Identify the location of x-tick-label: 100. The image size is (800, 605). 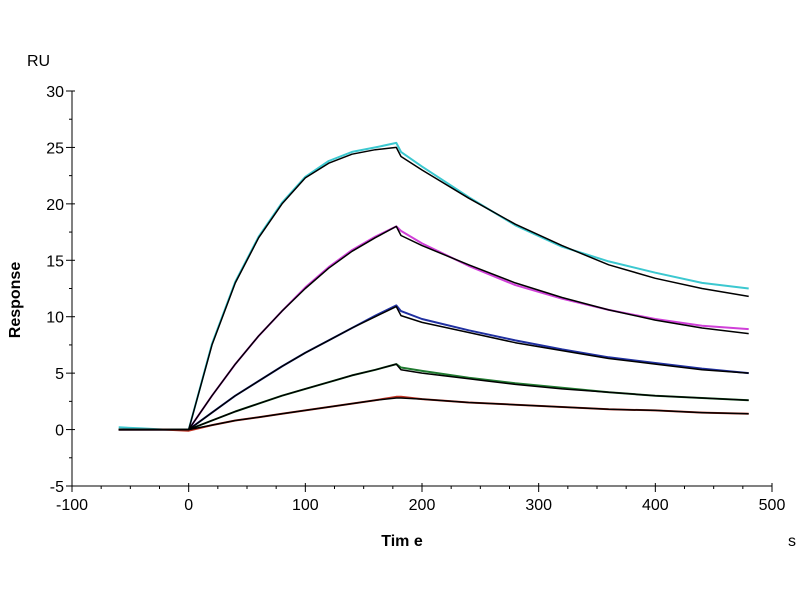
(305, 505).